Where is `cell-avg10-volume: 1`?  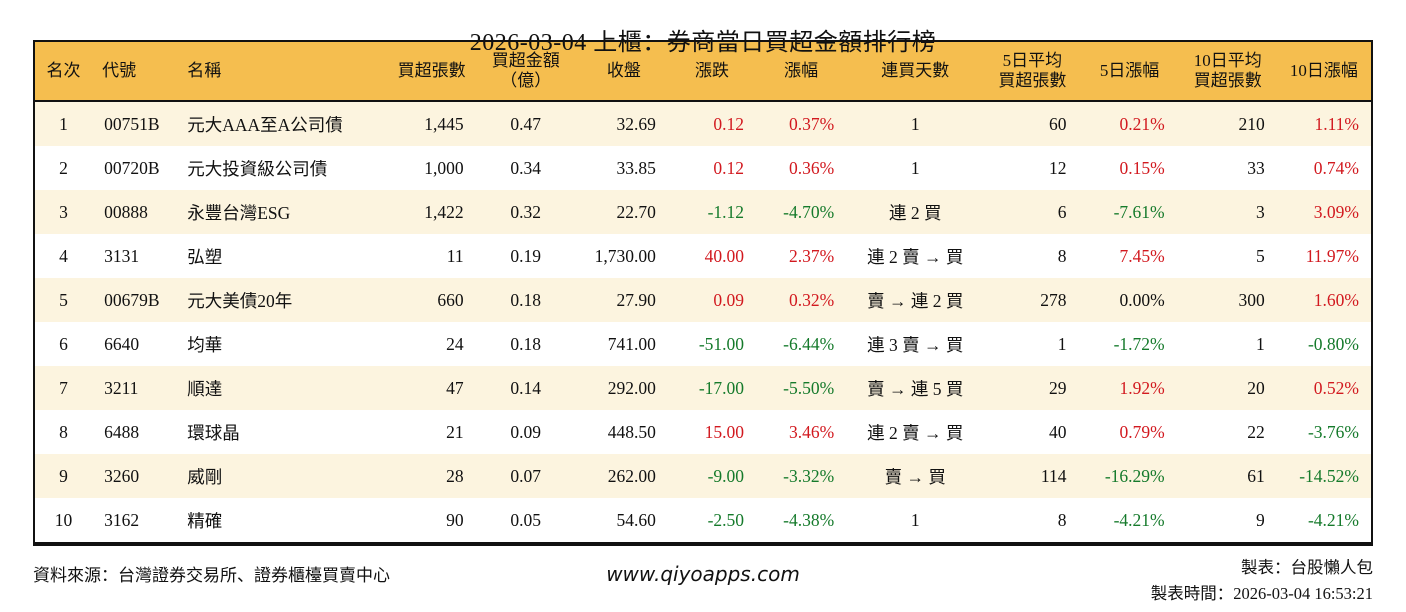
cell-avg10-volume: 1 is located at coordinates (1260, 343).